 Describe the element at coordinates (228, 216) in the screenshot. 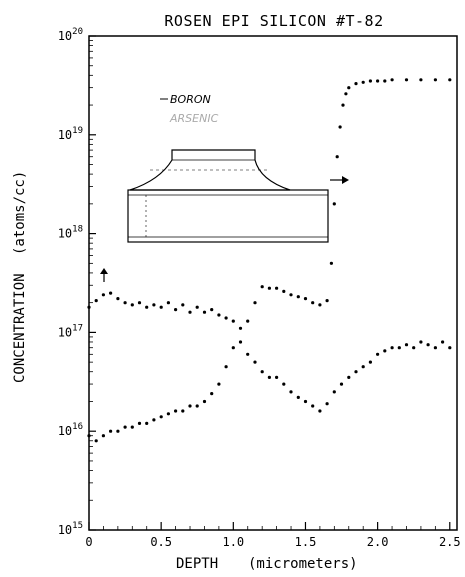

I see `substrate-shape` at that location.